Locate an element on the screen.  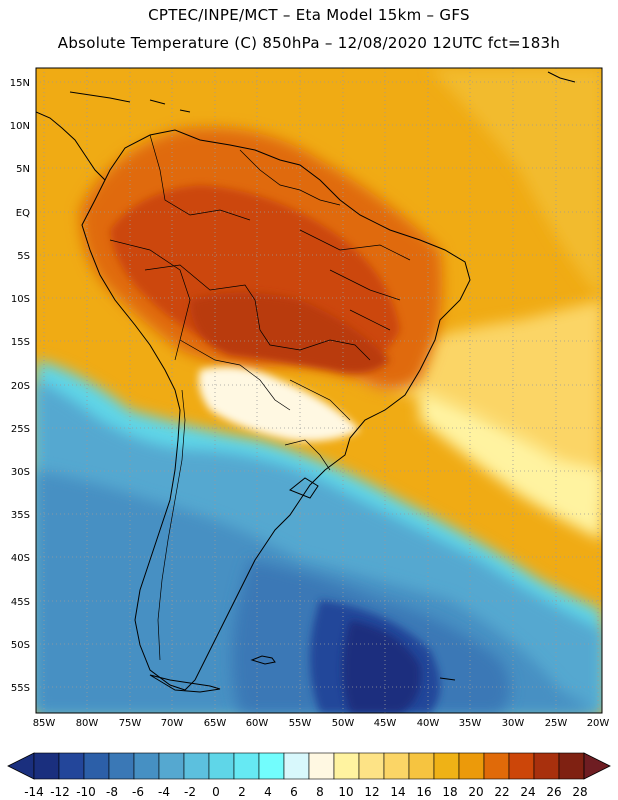
cold-core-inner is located at coordinates (381, 666).